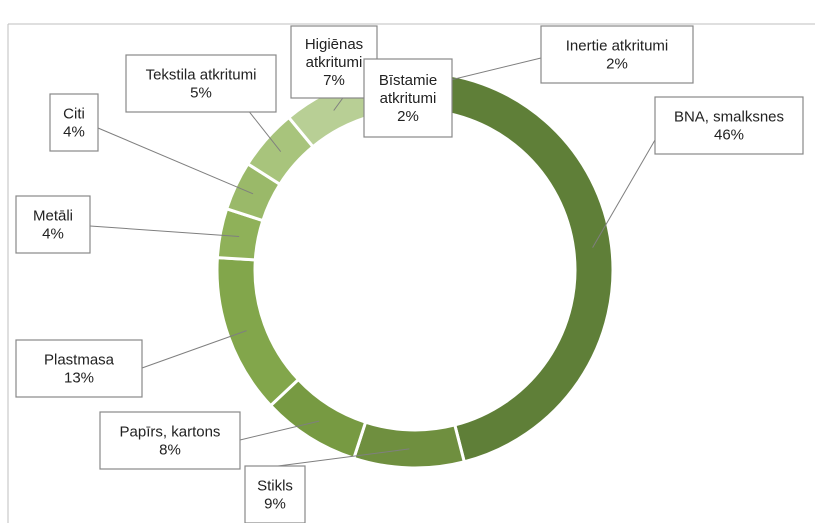 The height and width of the screenshot is (523, 815). What do you see at coordinates (74, 114) in the screenshot?
I see `label-name: Citi` at bounding box center [74, 114].